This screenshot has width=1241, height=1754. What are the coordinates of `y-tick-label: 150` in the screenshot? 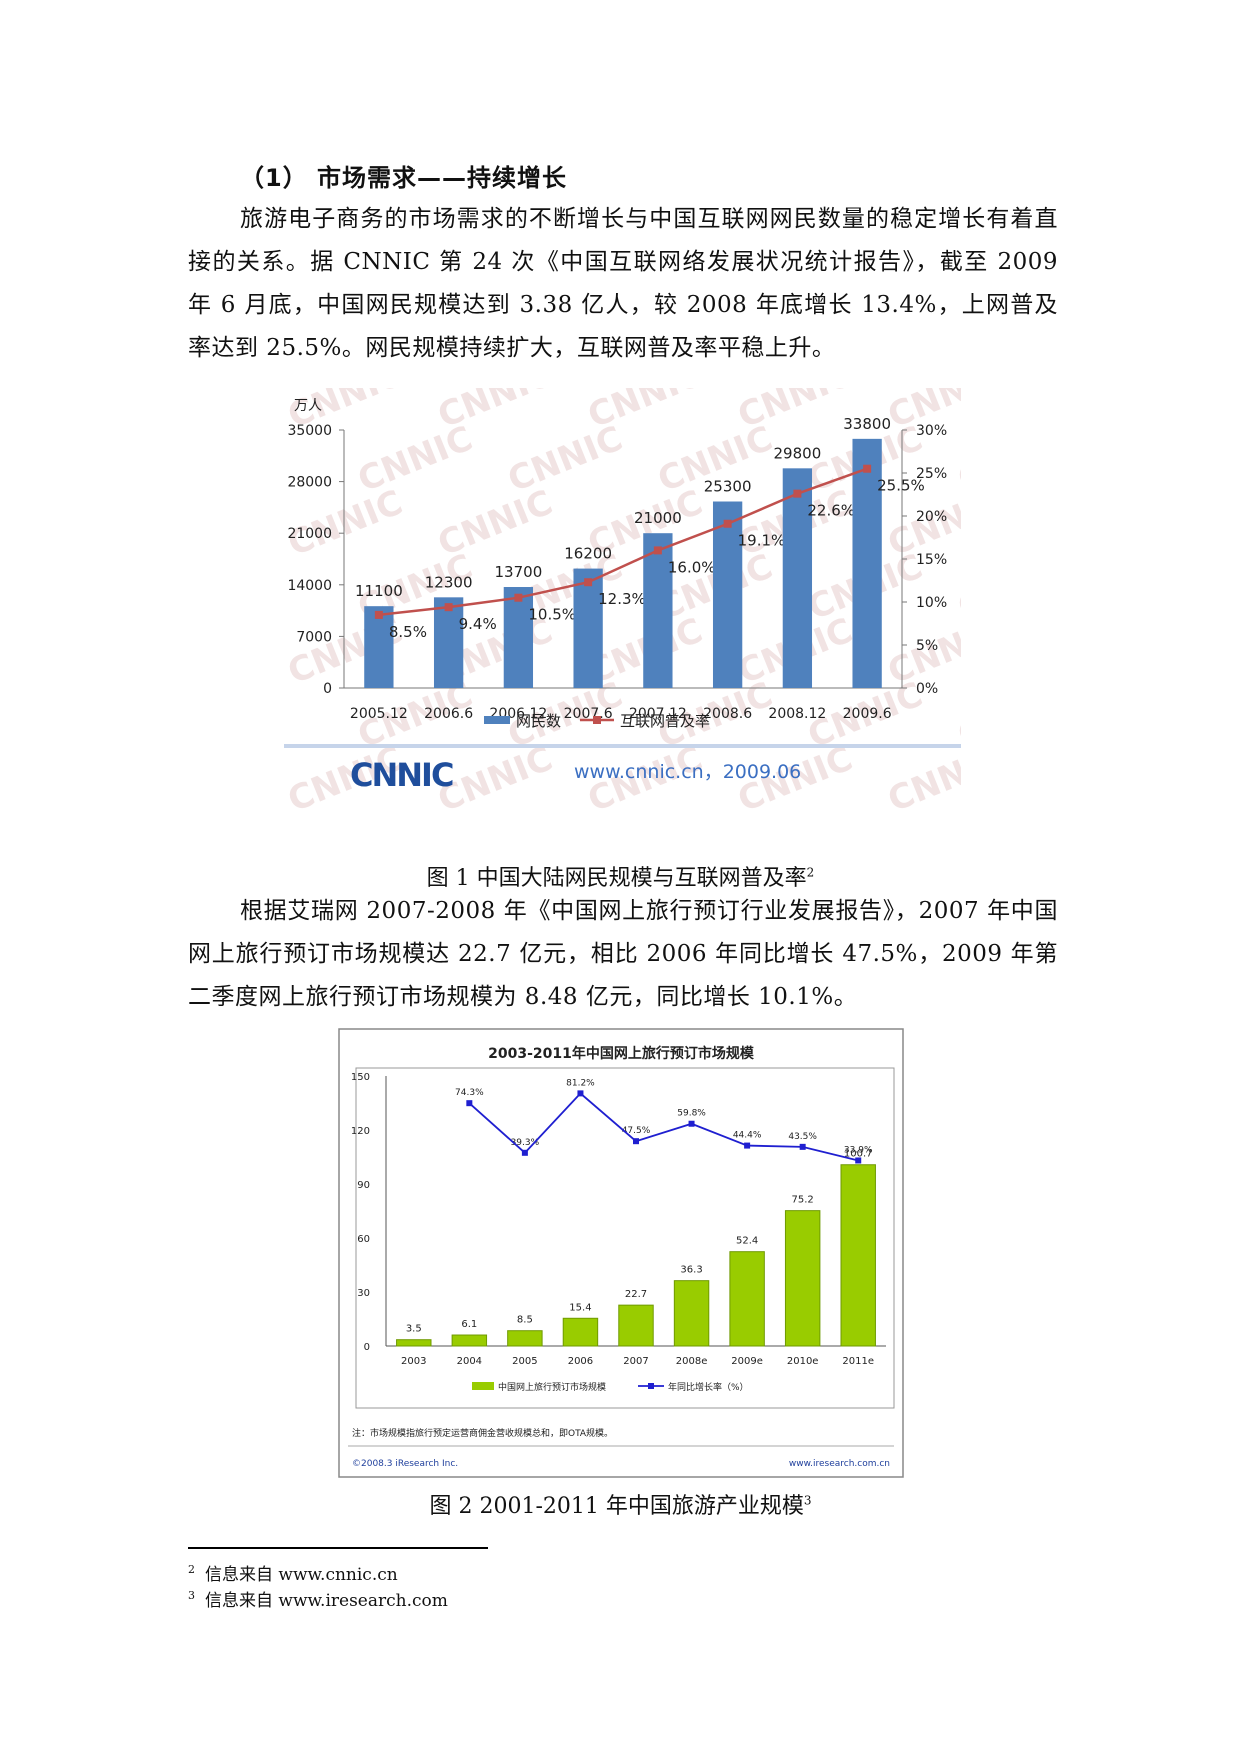 It's located at (360, 1077).